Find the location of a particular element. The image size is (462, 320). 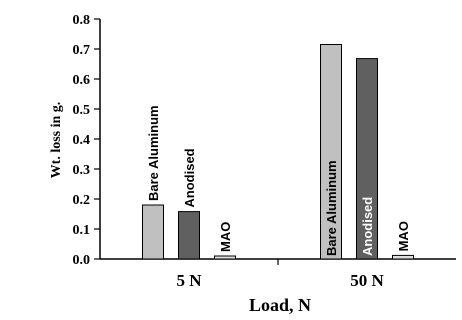

y-tick-label: 0.4 is located at coordinates (82, 140).